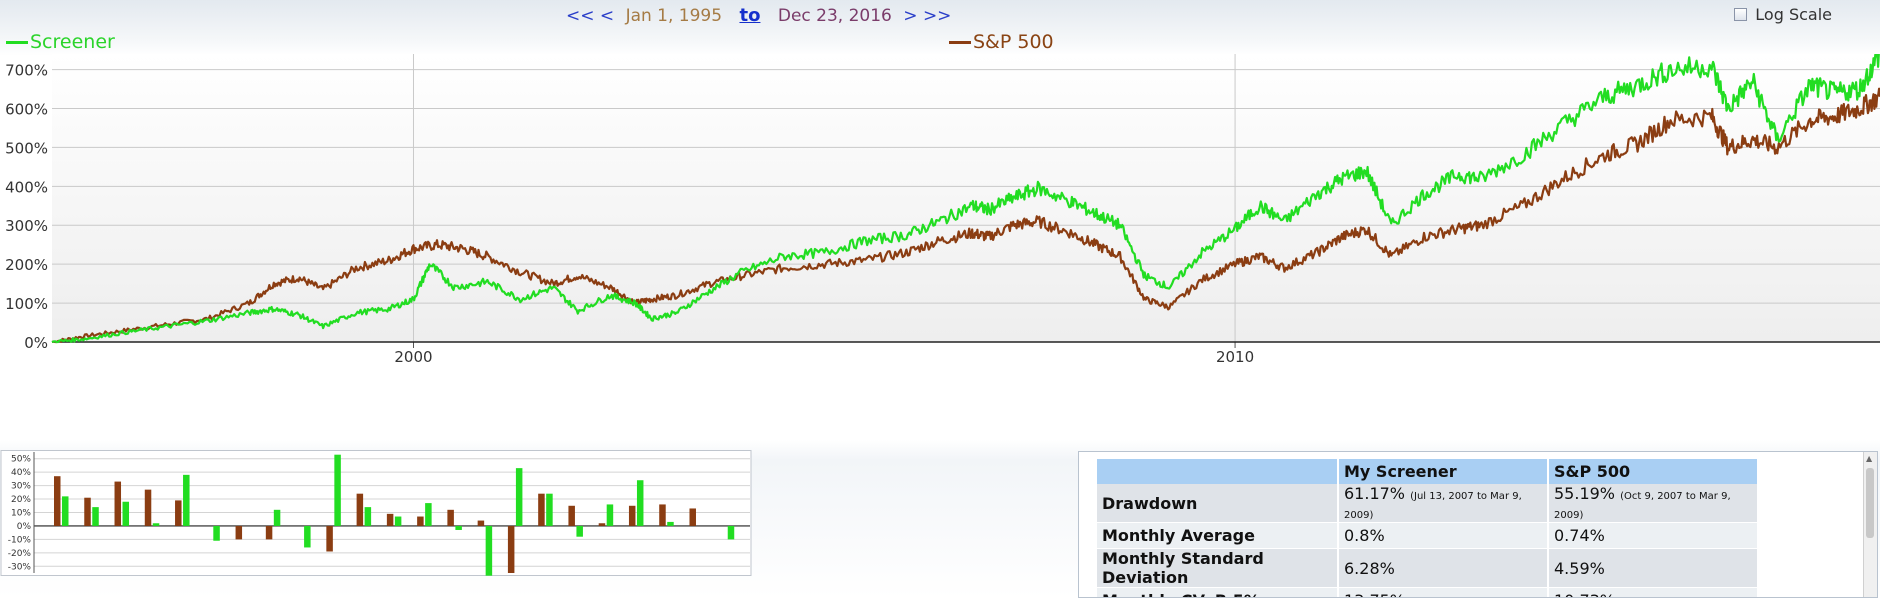 Image resolution: width=1880 pixels, height=598 pixels. Describe the element at coordinates (1741, 14) in the screenshot. I see `log-scale-checkbox` at that location.